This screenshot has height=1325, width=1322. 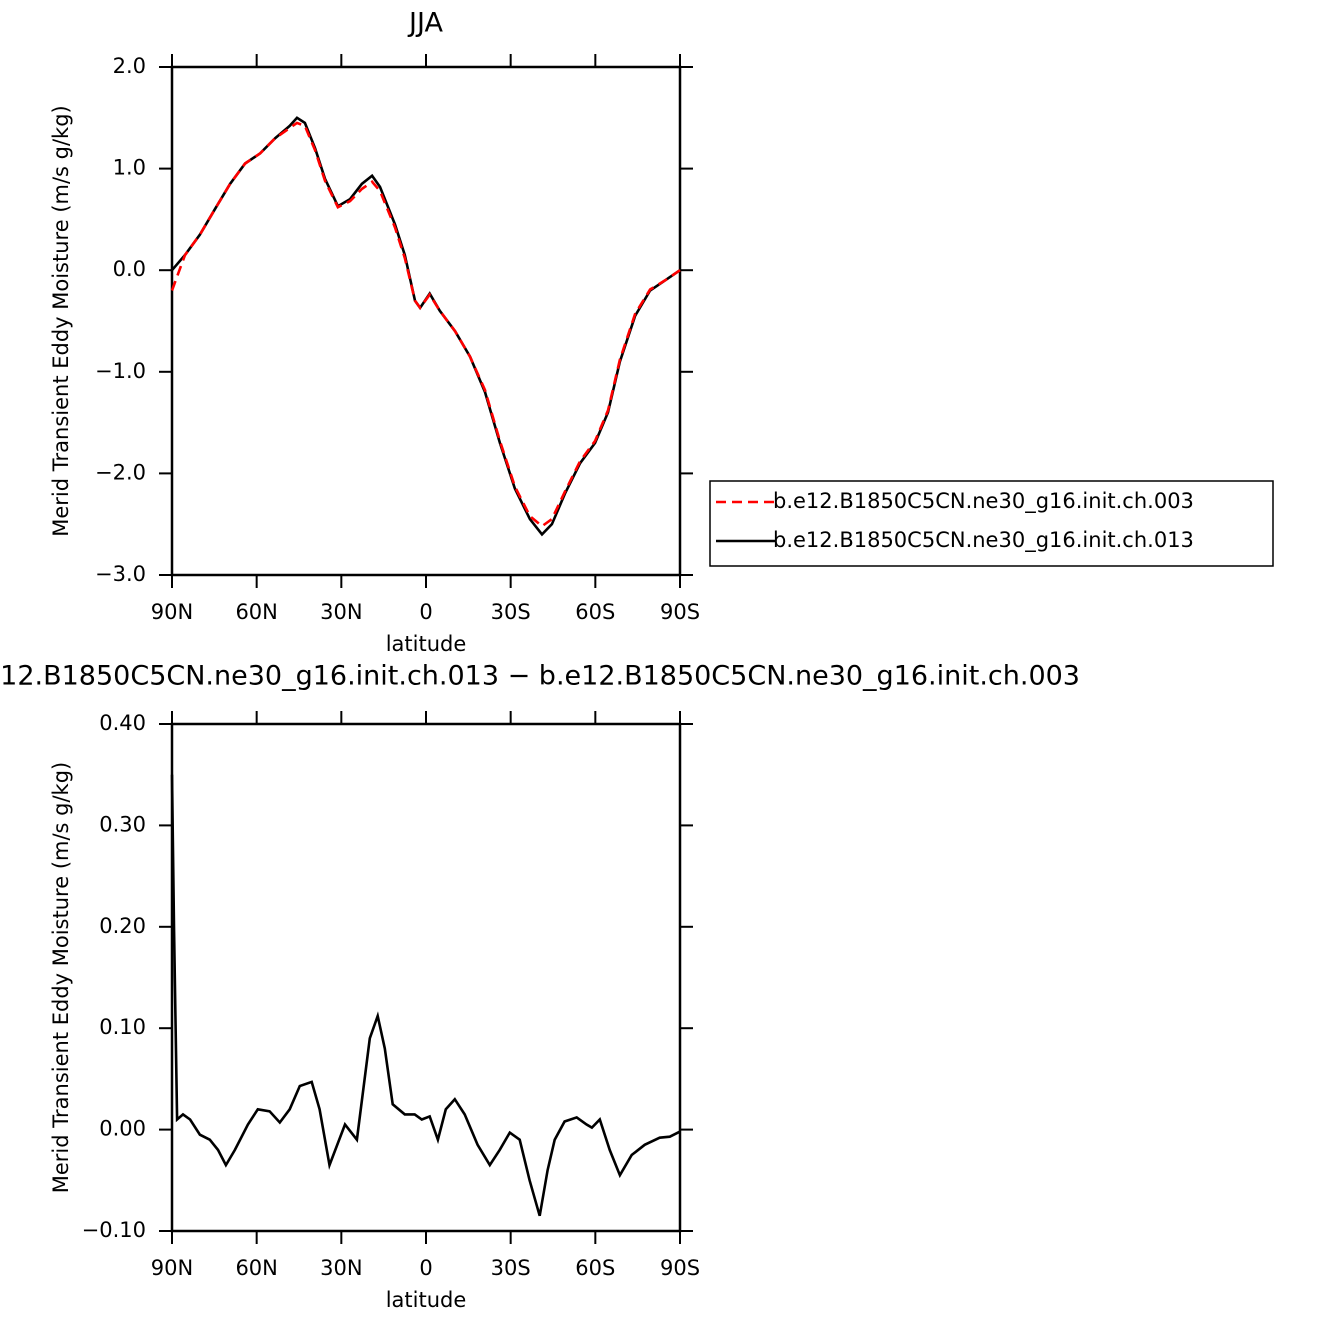 What do you see at coordinates (122, 926) in the screenshot?
I see `y-tick-label: 0.20` at bounding box center [122, 926].